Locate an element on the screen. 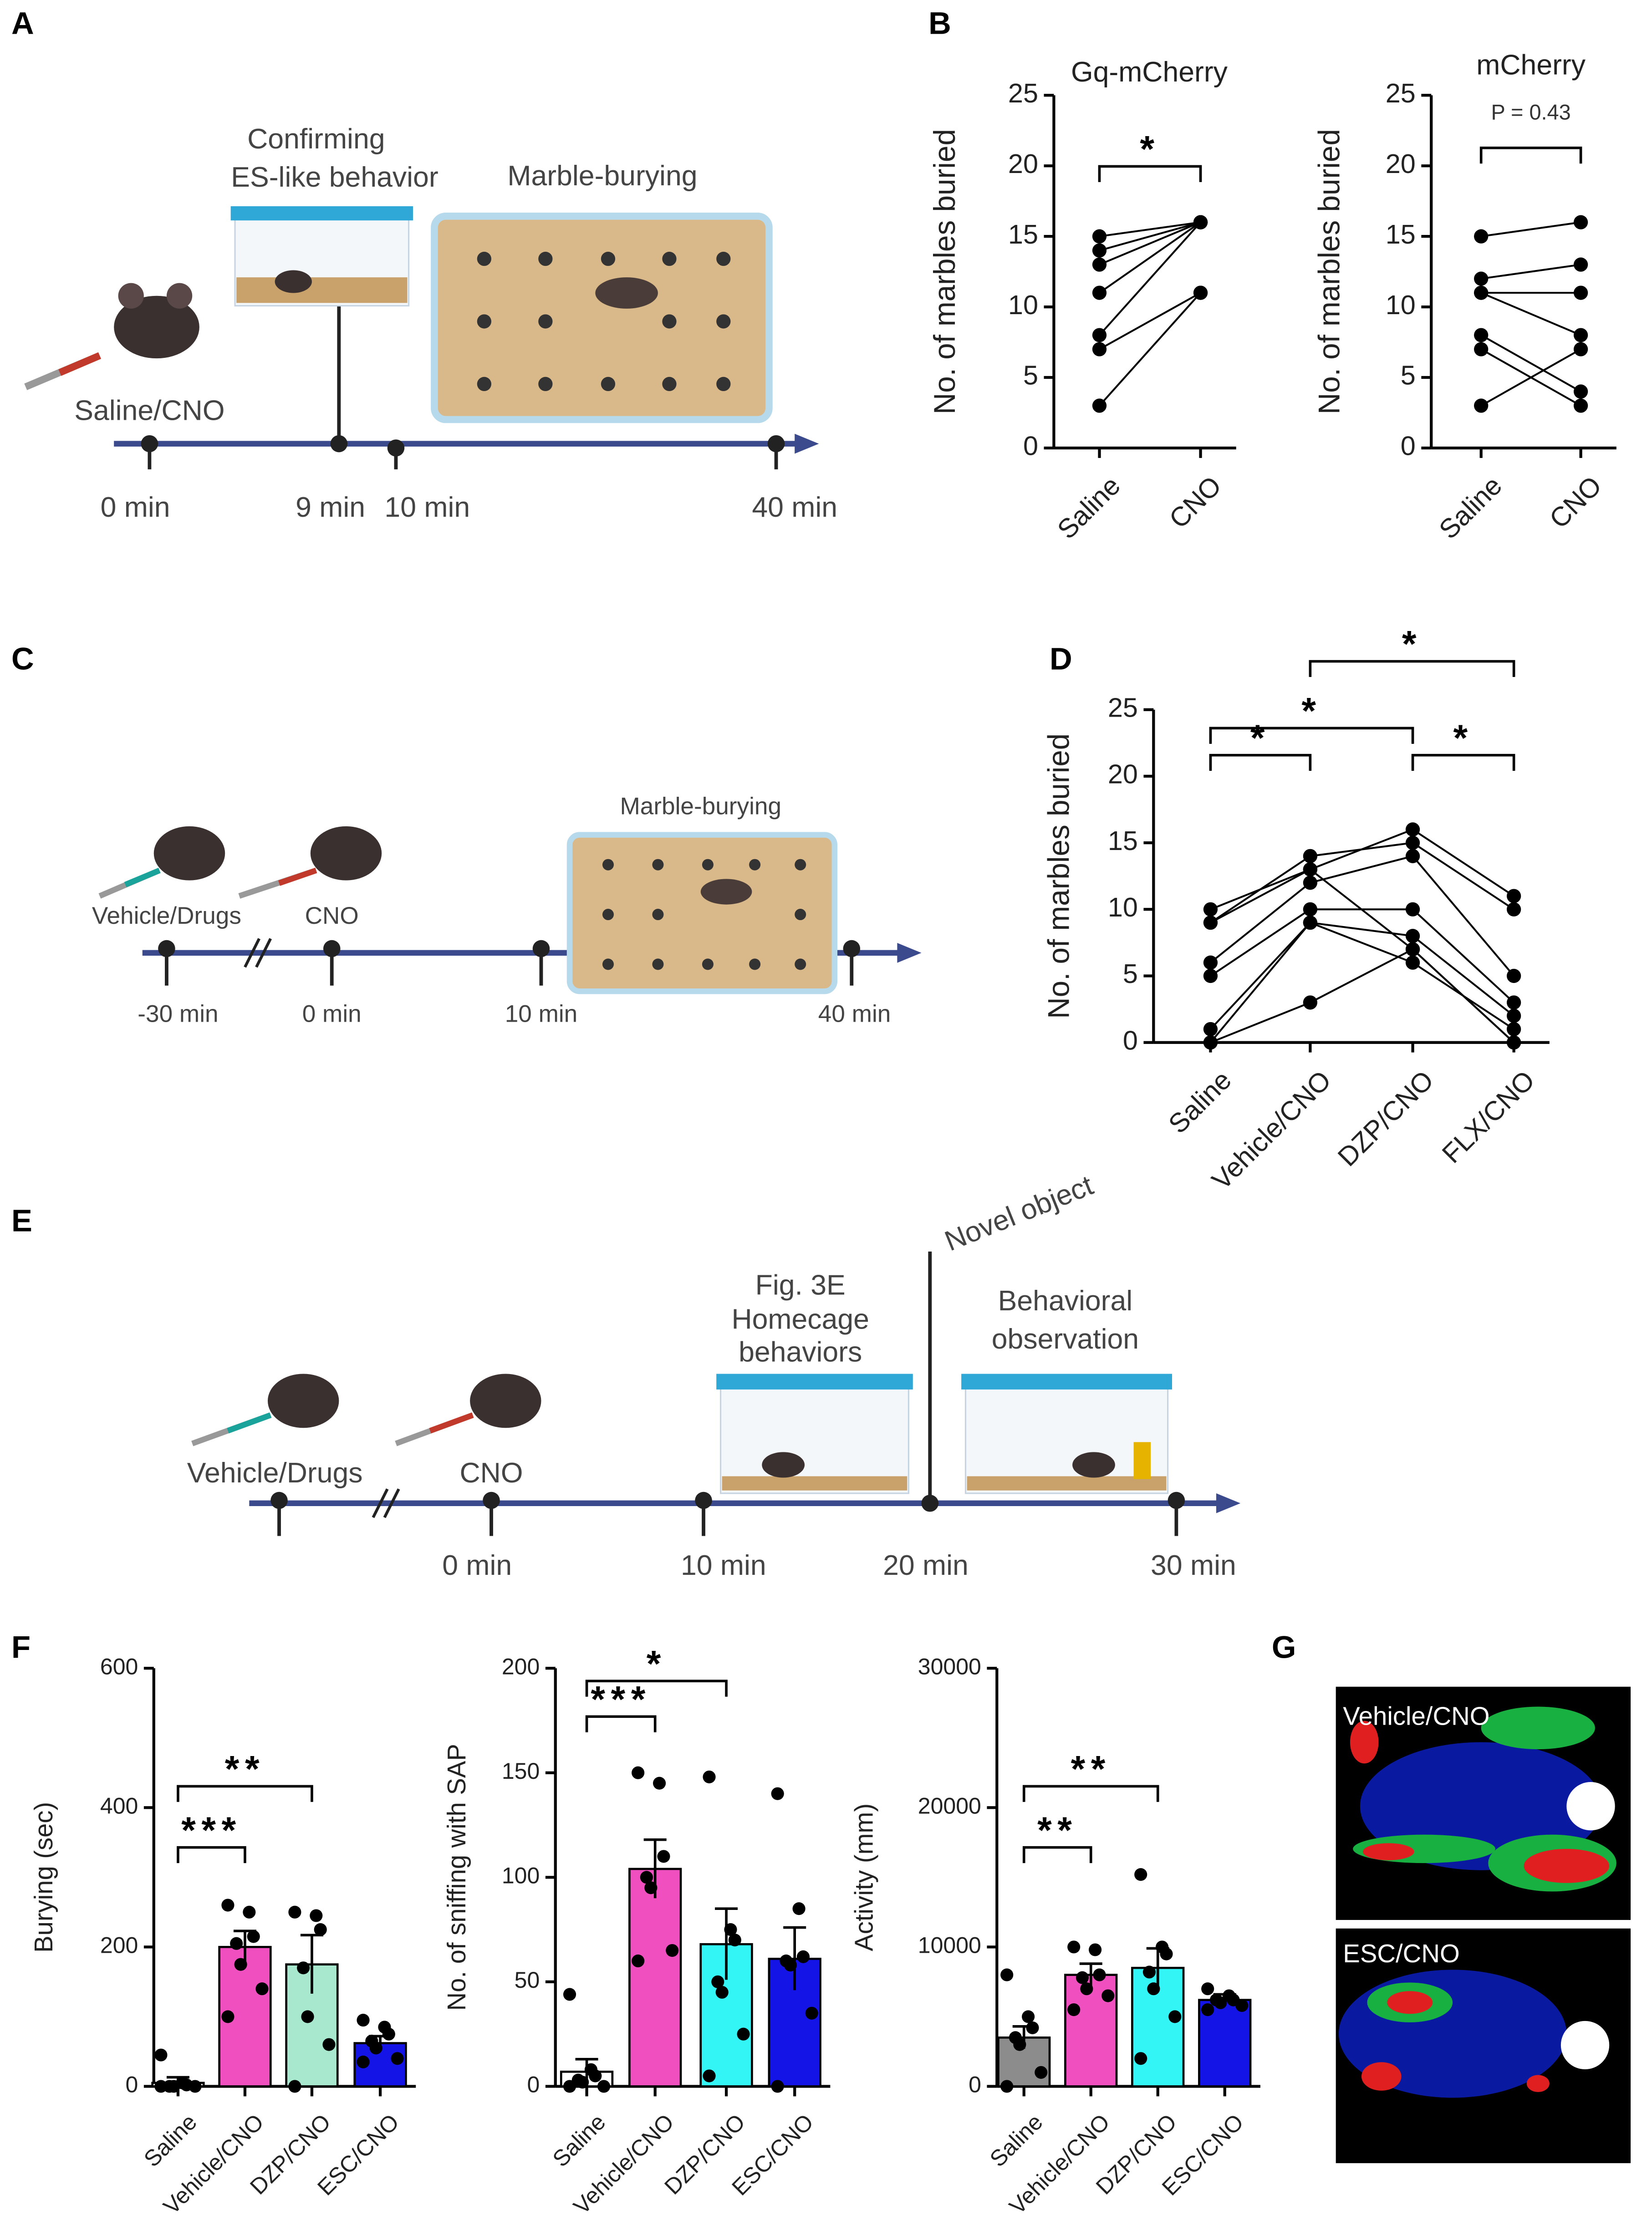 The height and width of the screenshot is (2230, 1652). stage-label: ES-like behavior is located at coordinates (335, 177).